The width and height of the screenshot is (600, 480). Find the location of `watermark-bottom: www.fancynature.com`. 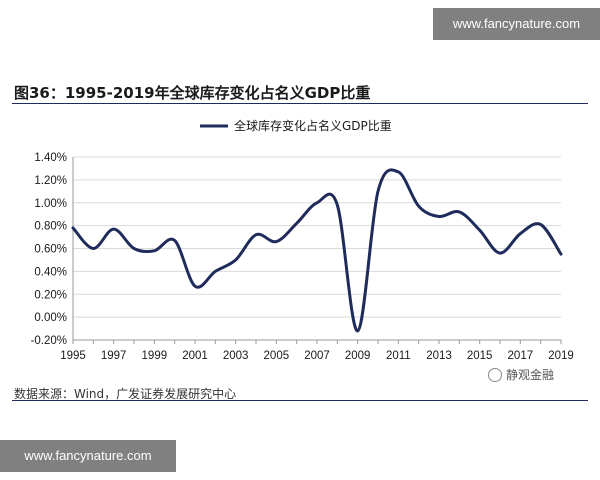

watermark-bottom: www.fancynature.com is located at coordinates (88, 456).